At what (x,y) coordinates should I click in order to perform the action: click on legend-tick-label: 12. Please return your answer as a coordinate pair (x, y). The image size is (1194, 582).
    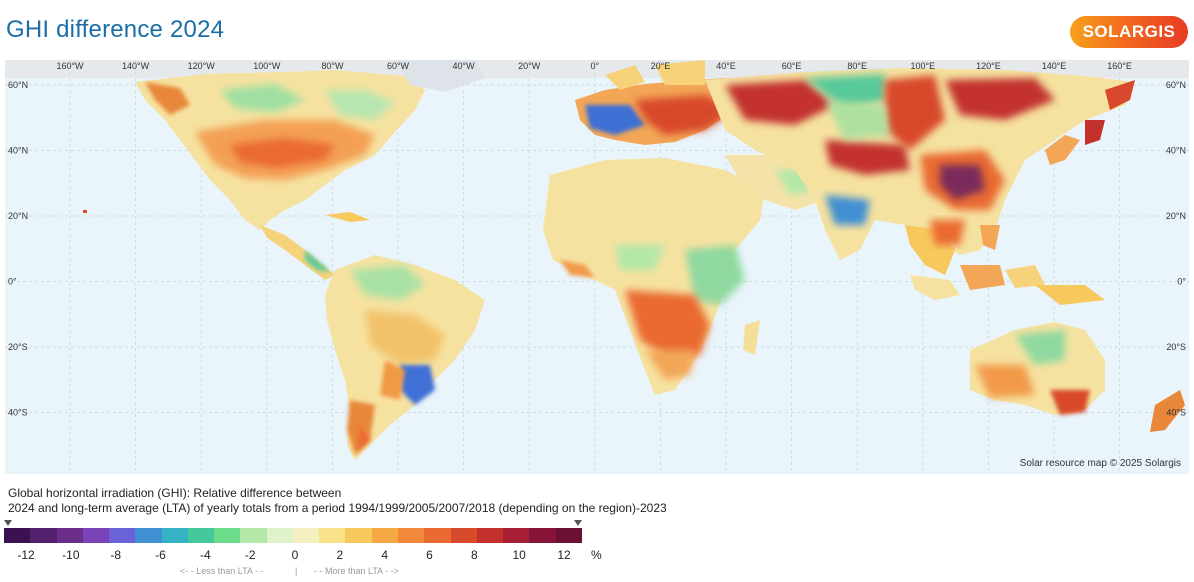
    Looking at the image, I should click on (564, 555).